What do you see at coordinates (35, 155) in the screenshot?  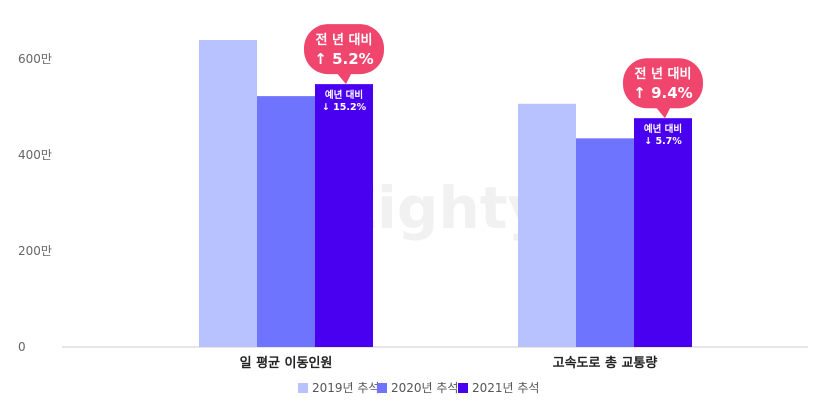 I see `y-tick-label: 400만` at bounding box center [35, 155].